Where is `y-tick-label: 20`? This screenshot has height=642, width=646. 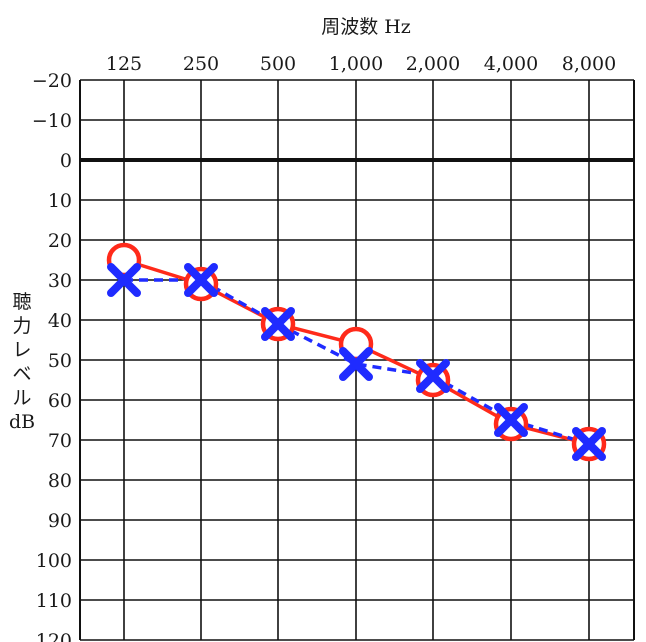 y-tick-label: 20 is located at coordinates (60, 241).